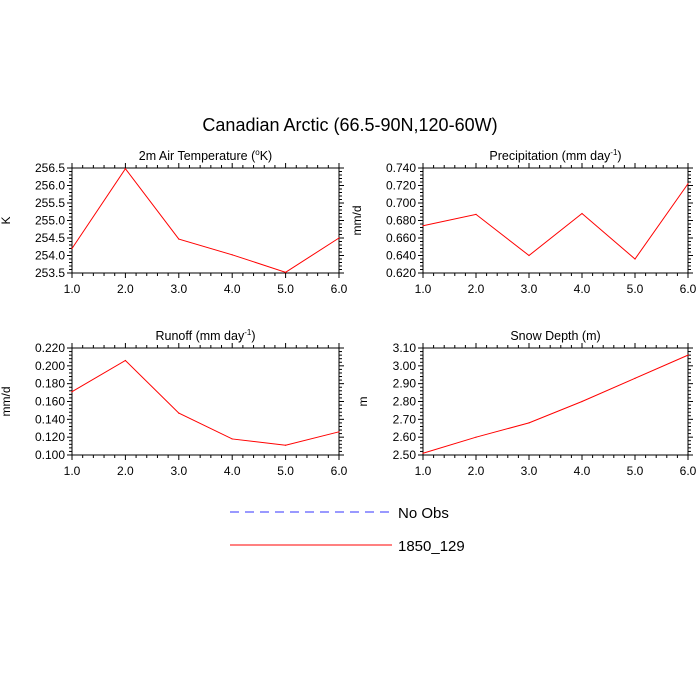 This screenshot has height=700, width=700. What do you see at coordinates (50, 348) in the screenshot?
I see `y-tick-label: 0.220` at bounding box center [50, 348].